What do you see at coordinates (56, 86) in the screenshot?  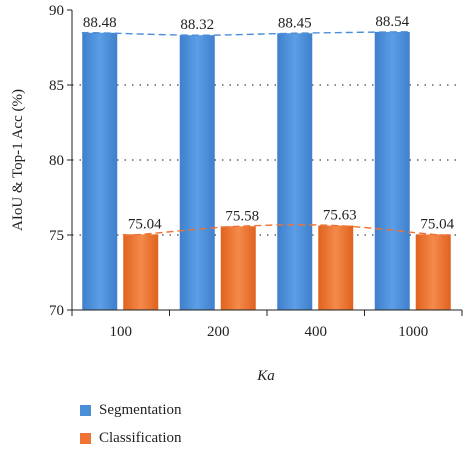 I see `y-tick-label-85: 85` at bounding box center [56, 86].